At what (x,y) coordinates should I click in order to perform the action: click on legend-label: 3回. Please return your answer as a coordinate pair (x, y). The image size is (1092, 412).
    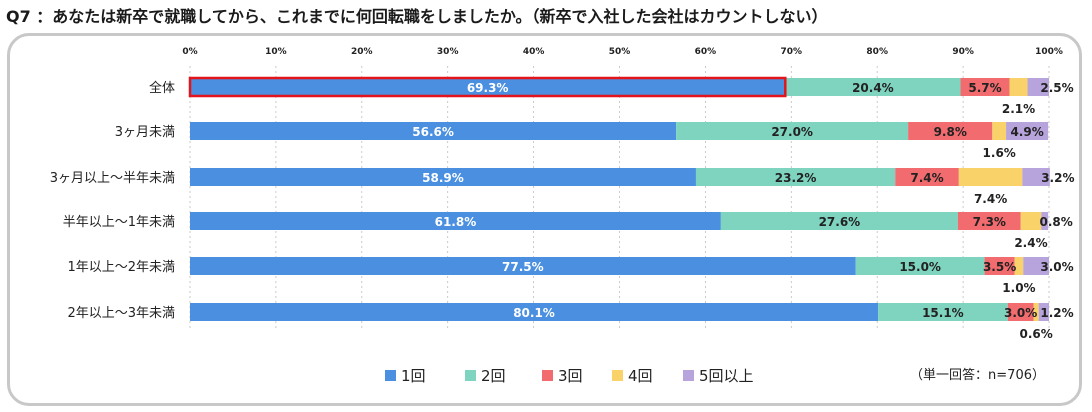
    Looking at the image, I should click on (570, 376).